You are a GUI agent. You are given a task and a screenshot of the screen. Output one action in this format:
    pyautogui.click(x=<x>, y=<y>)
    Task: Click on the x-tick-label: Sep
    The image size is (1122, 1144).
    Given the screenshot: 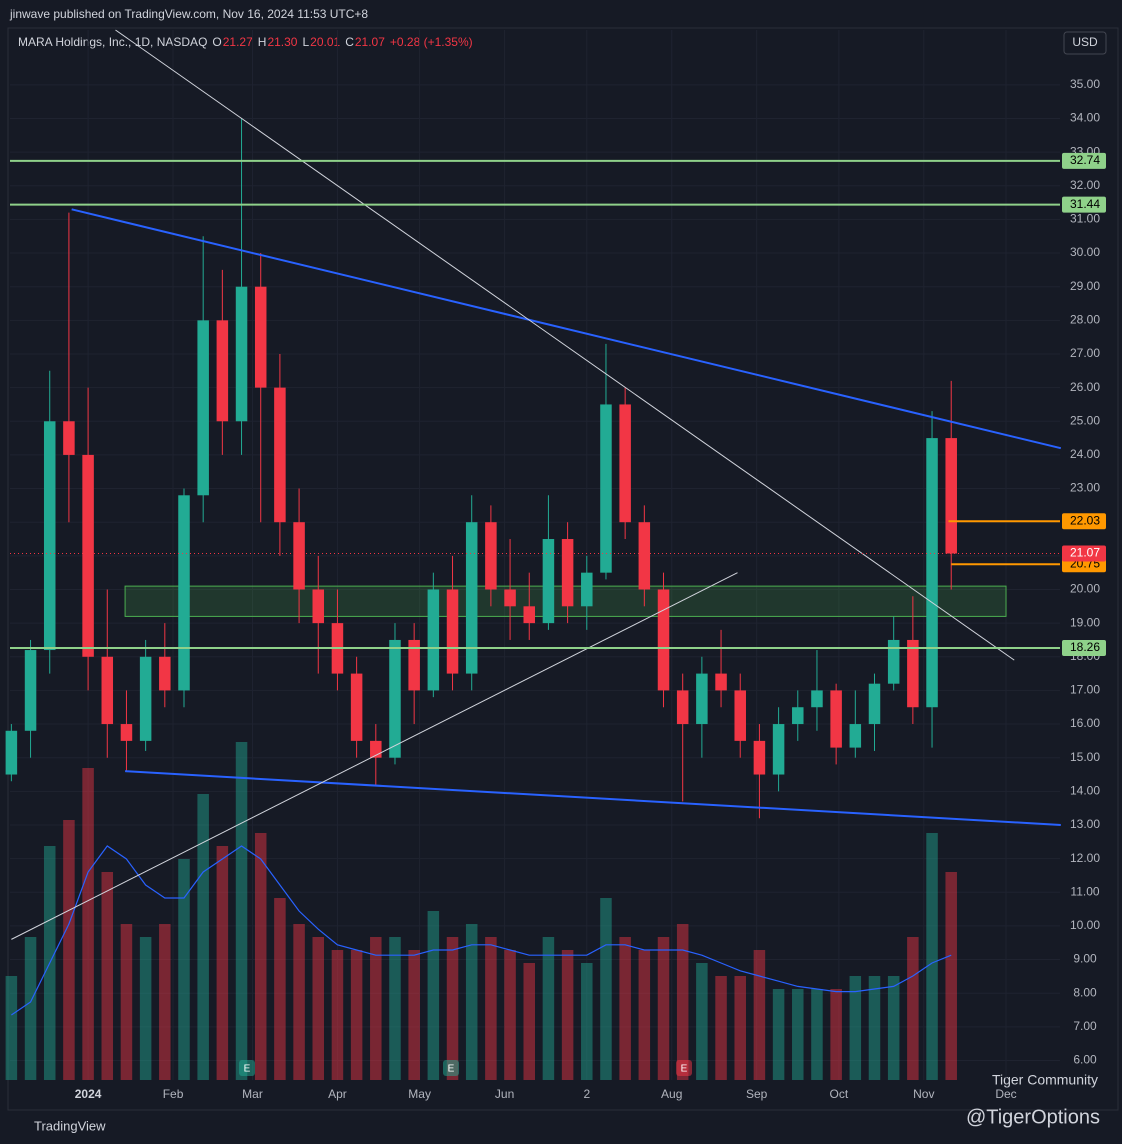 What is the action you would take?
    pyautogui.click(x=757, y=1094)
    